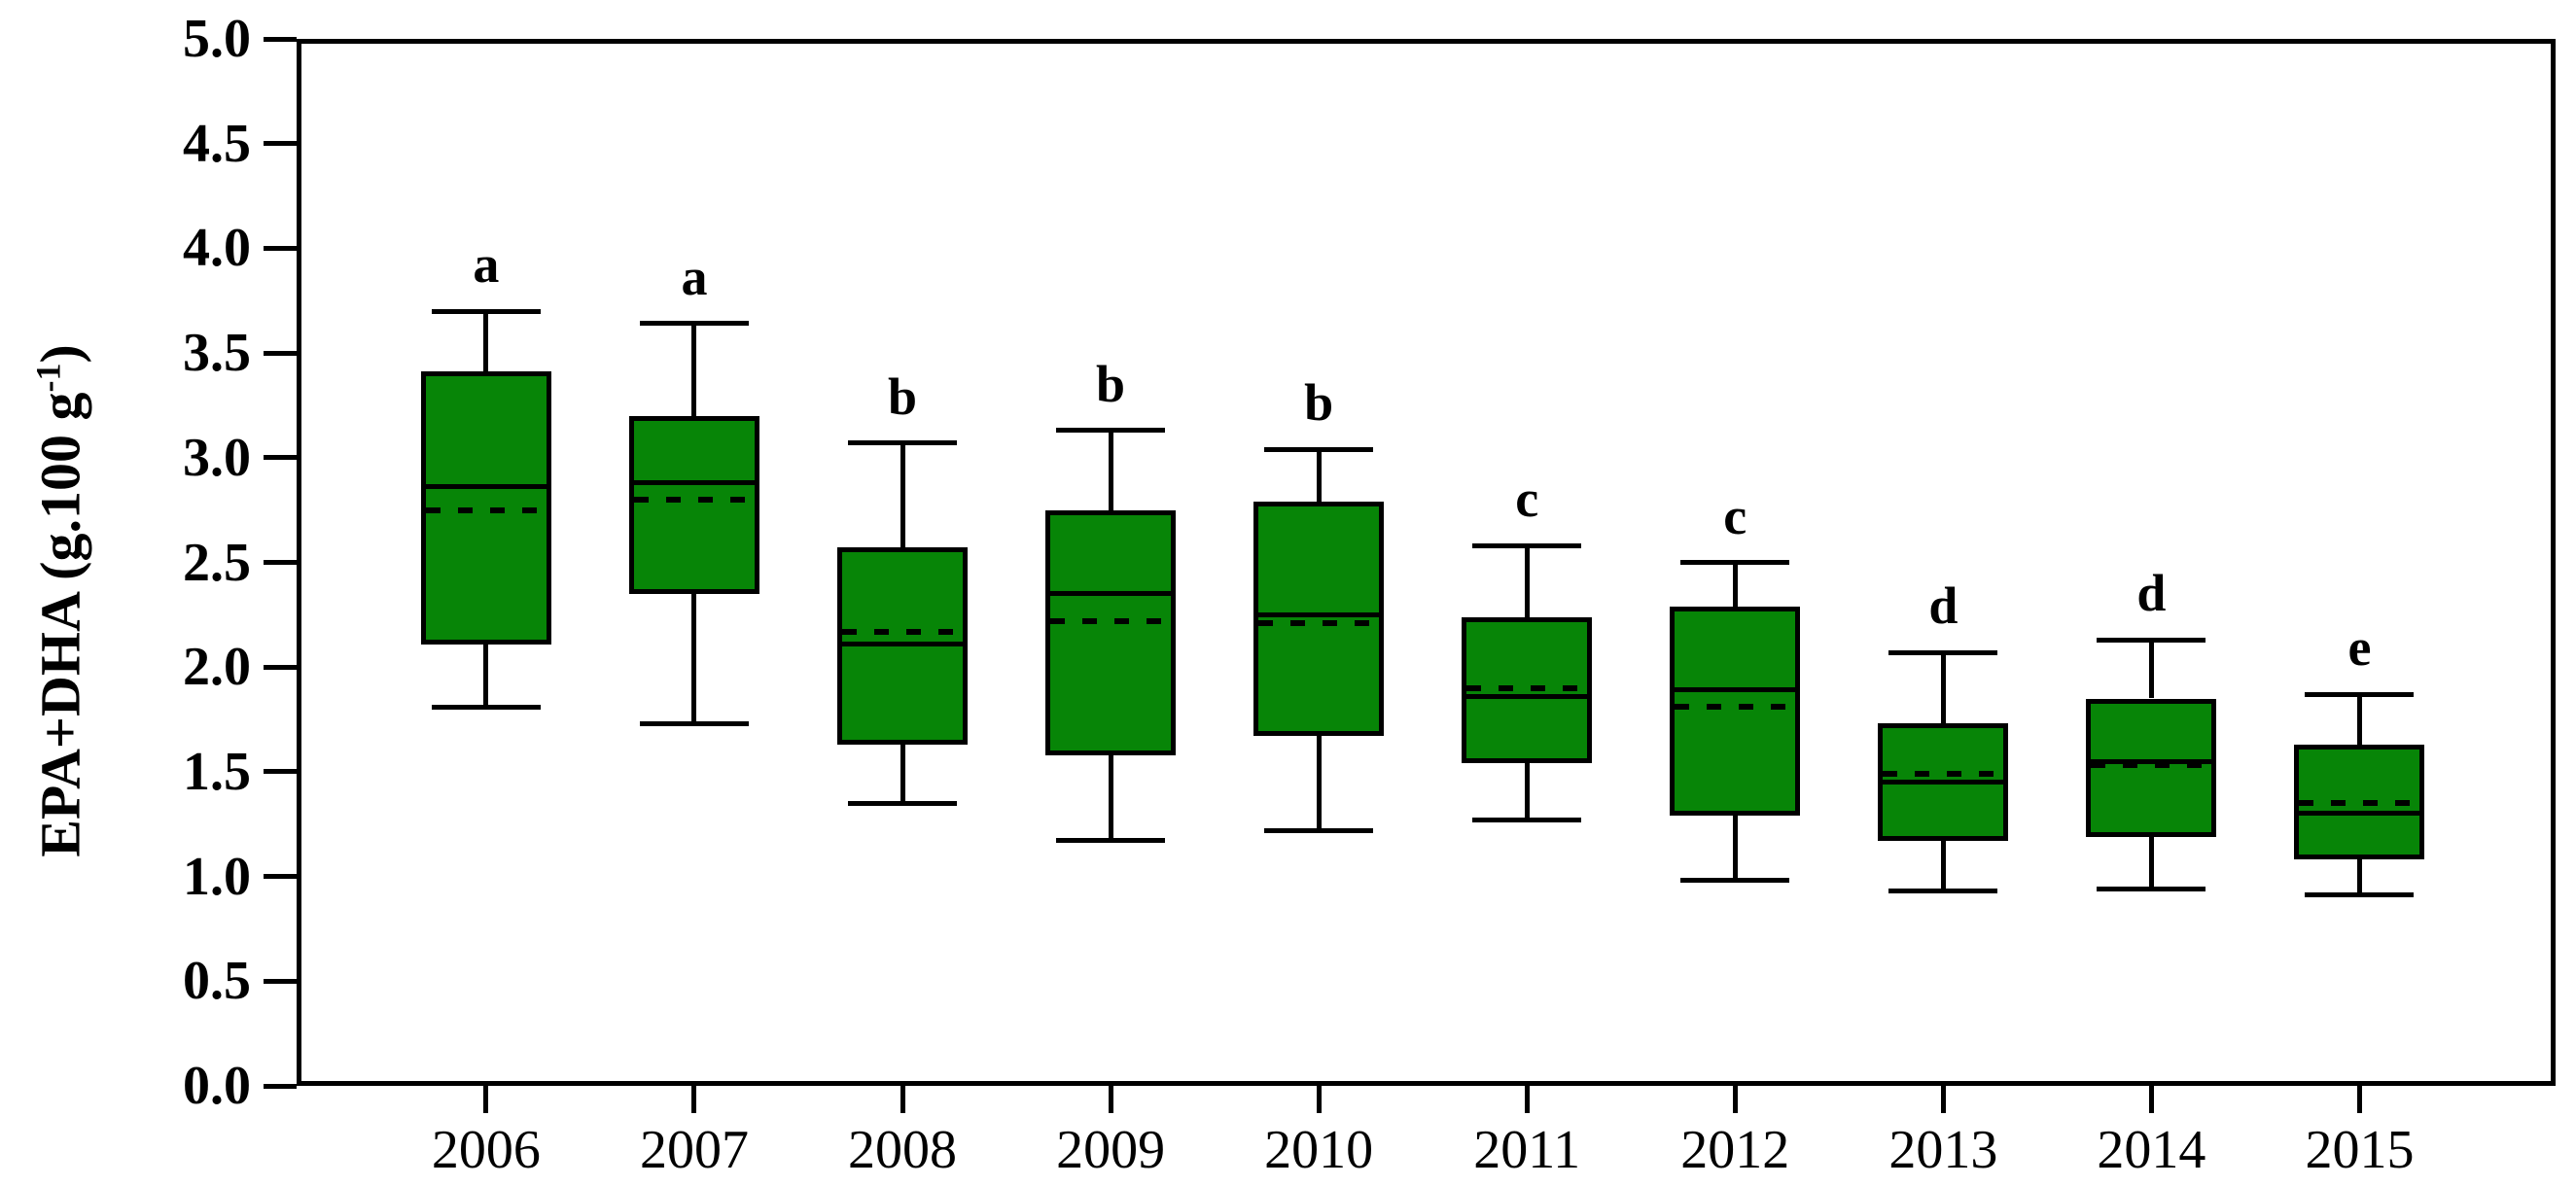 The image size is (2576, 1186). Describe the element at coordinates (693, 504) in the screenshot. I see `box-2007` at that location.